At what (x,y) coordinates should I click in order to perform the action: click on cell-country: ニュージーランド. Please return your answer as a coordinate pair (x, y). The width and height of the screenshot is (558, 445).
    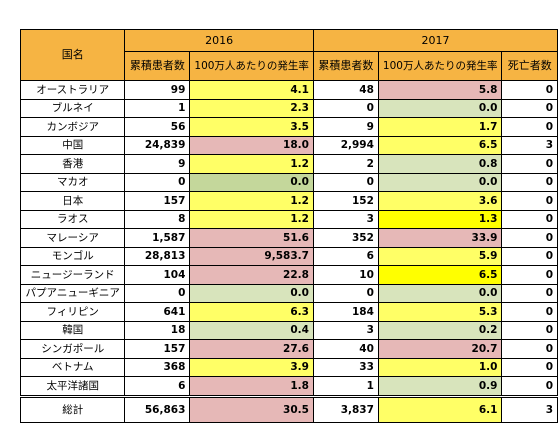
    Looking at the image, I should click on (72, 275).